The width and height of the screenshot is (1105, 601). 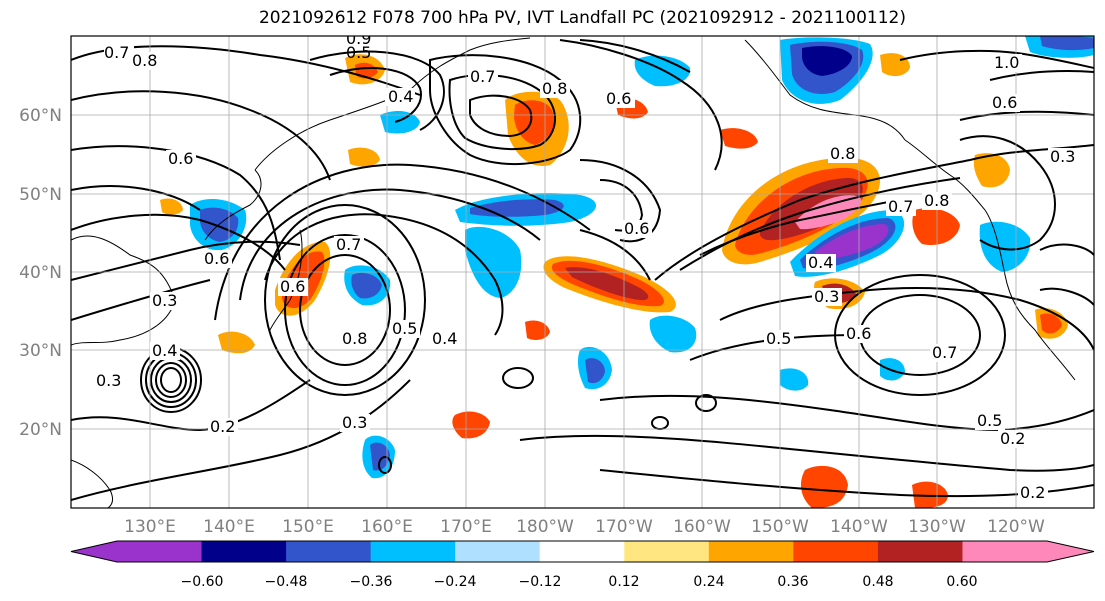 What do you see at coordinates (229, 527) in the screenshot?
I see `lon-label: 140°E` at bounding box center [229, 527].